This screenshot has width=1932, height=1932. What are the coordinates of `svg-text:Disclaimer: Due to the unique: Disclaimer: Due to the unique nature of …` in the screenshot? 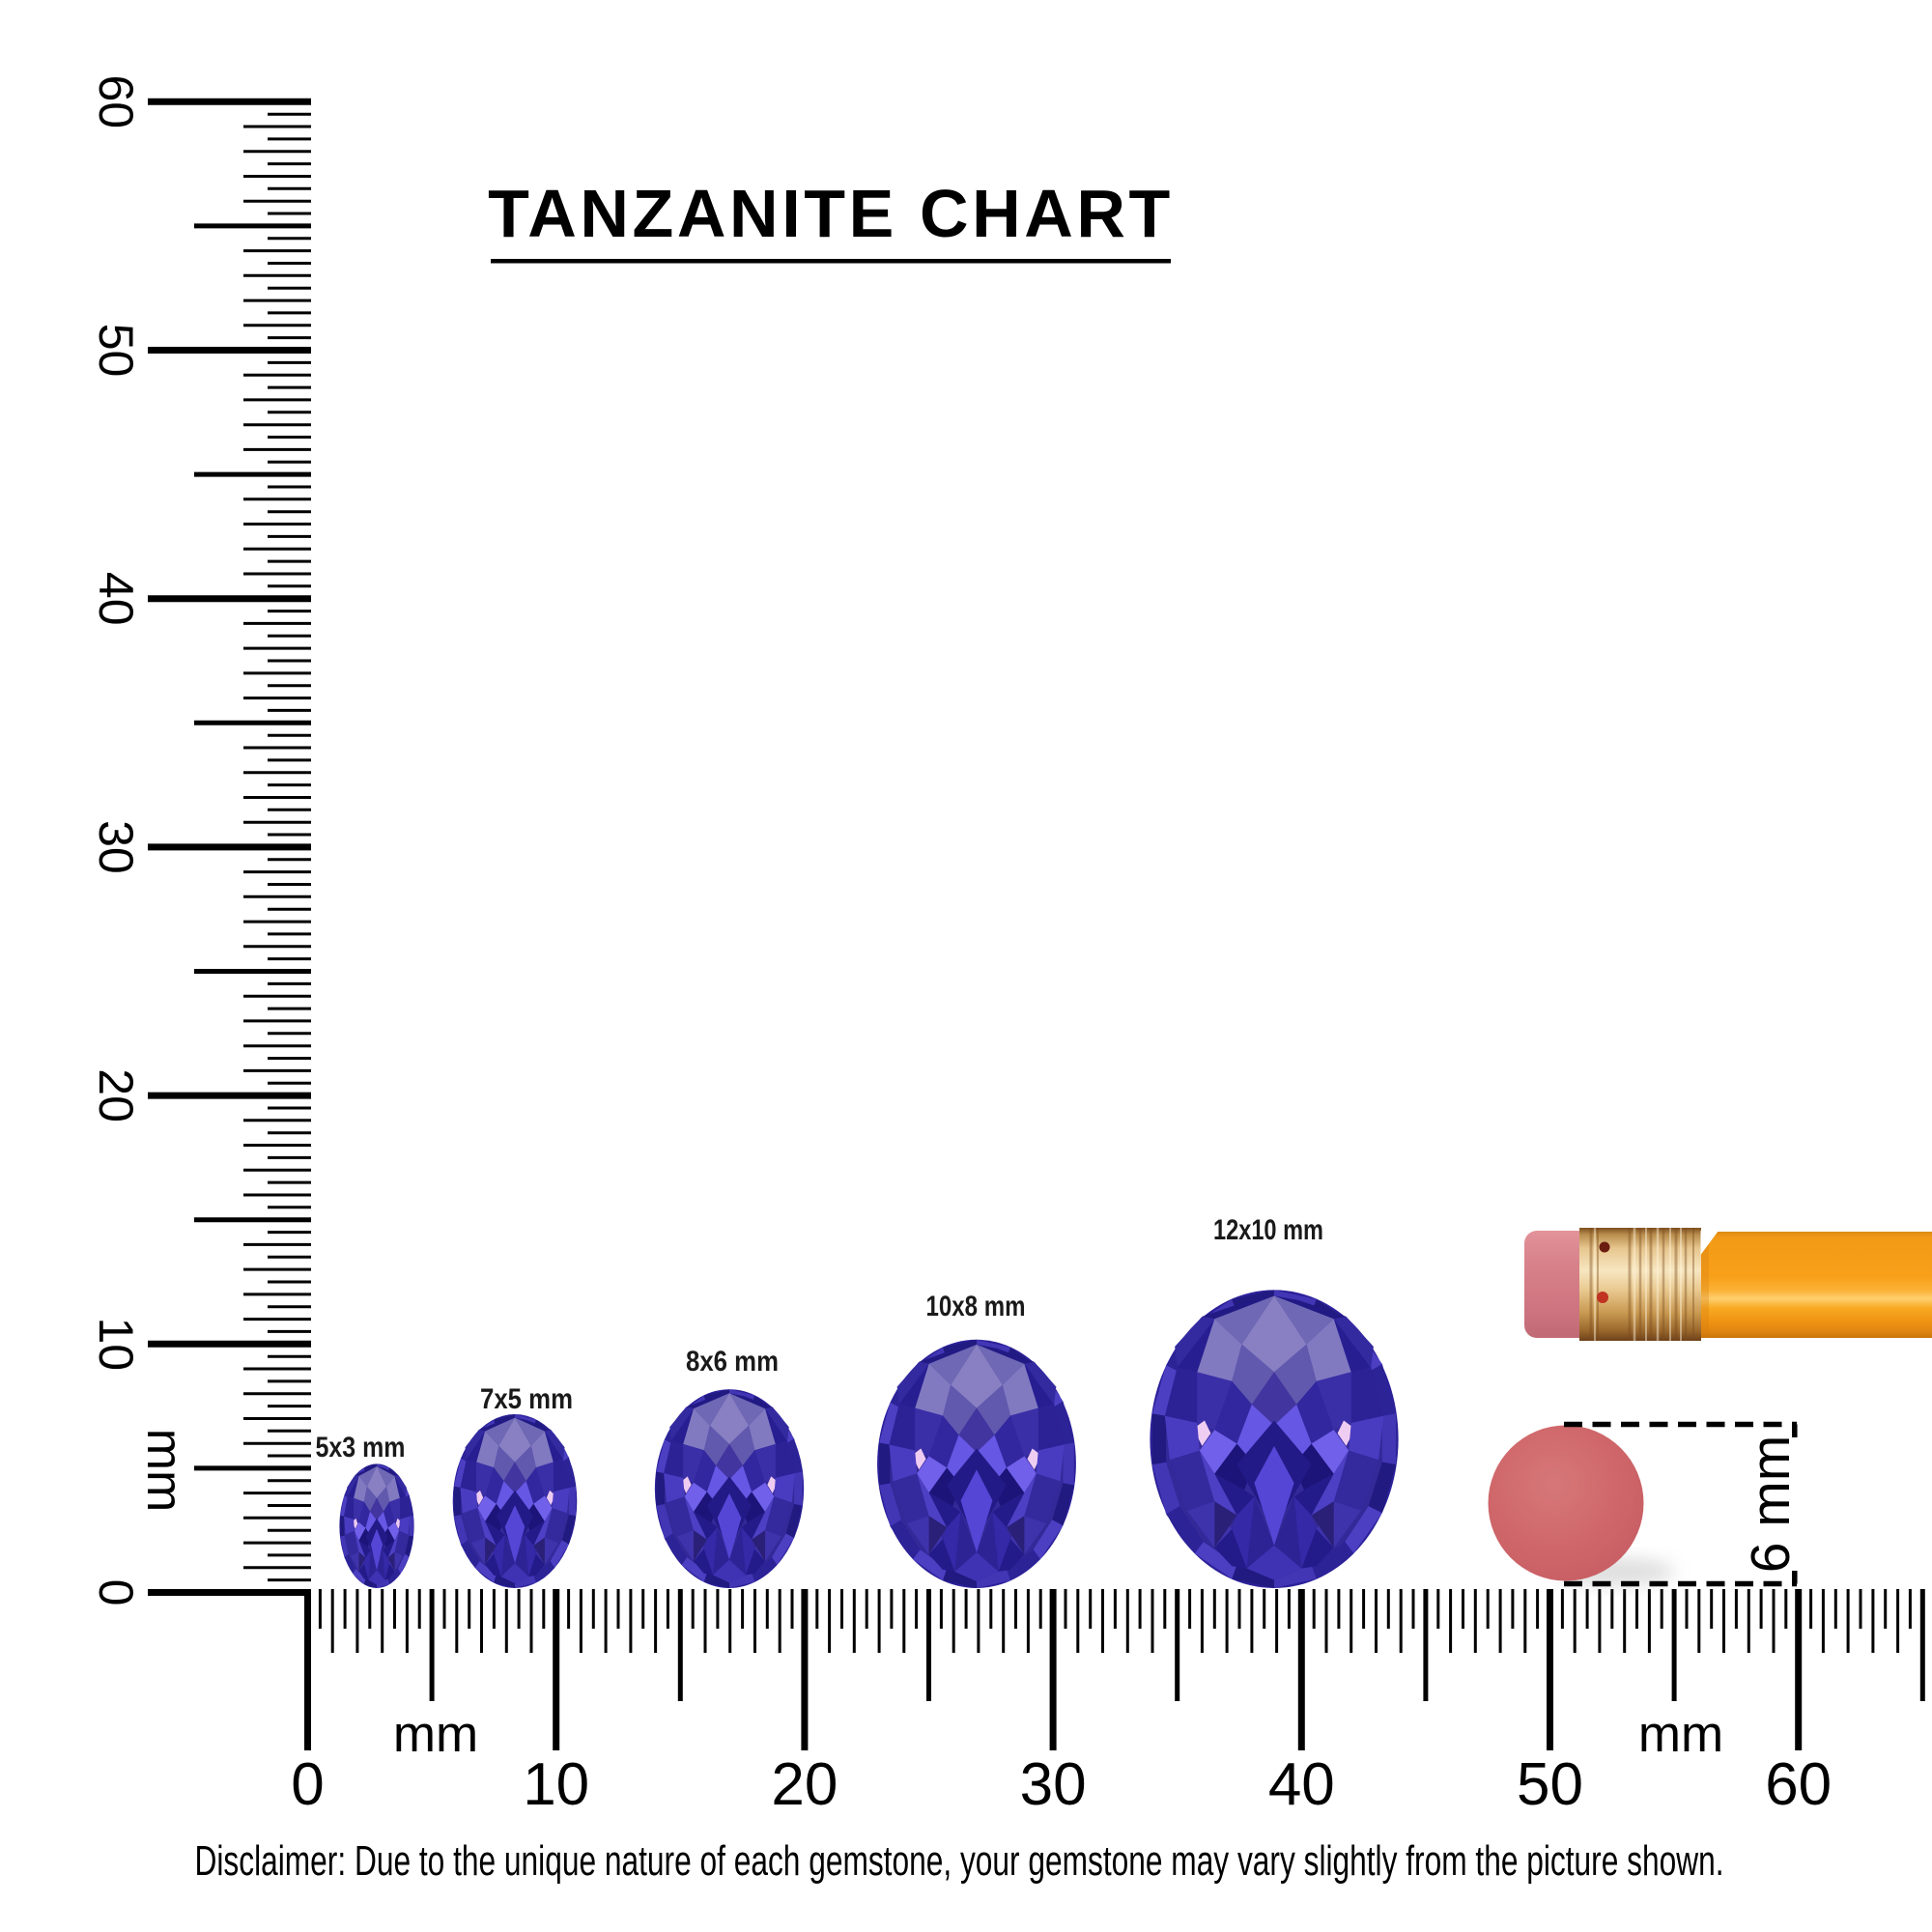 It's located at (959, 1861).